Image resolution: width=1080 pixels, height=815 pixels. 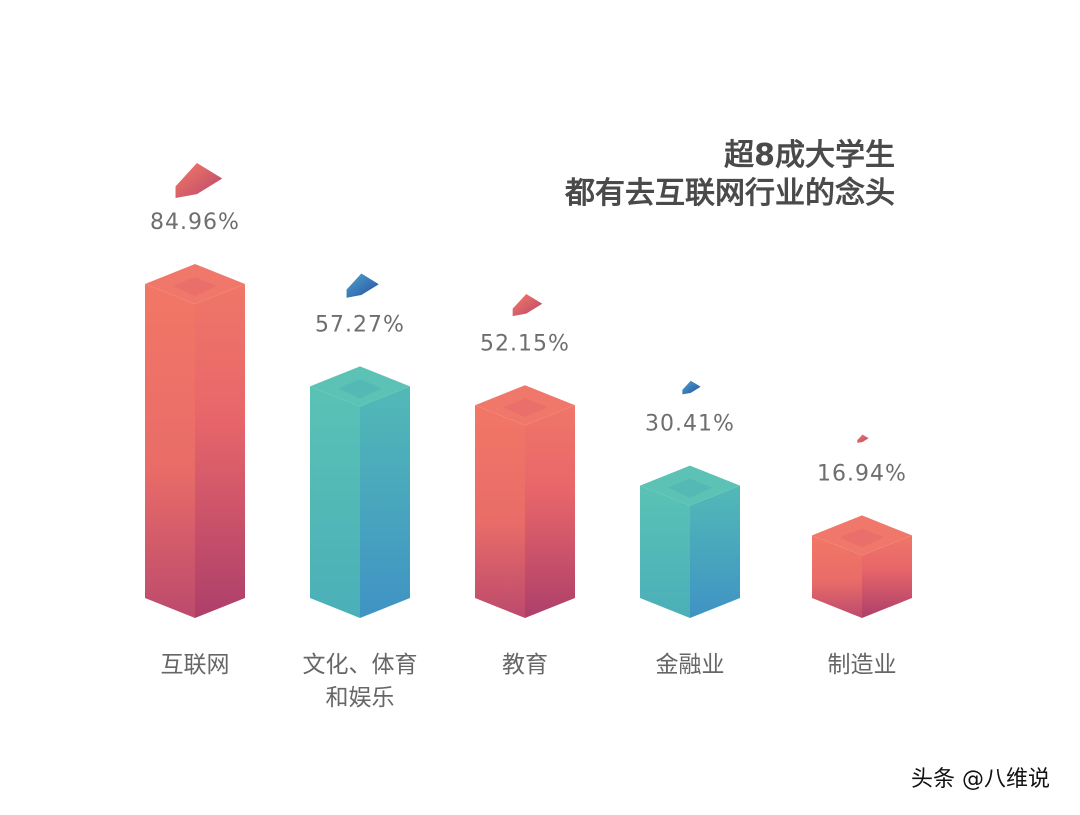 What do you see at coordinates (170, 451) in the screenshot?
I see `bar-1-left-face` at bounding box center [170, 451].